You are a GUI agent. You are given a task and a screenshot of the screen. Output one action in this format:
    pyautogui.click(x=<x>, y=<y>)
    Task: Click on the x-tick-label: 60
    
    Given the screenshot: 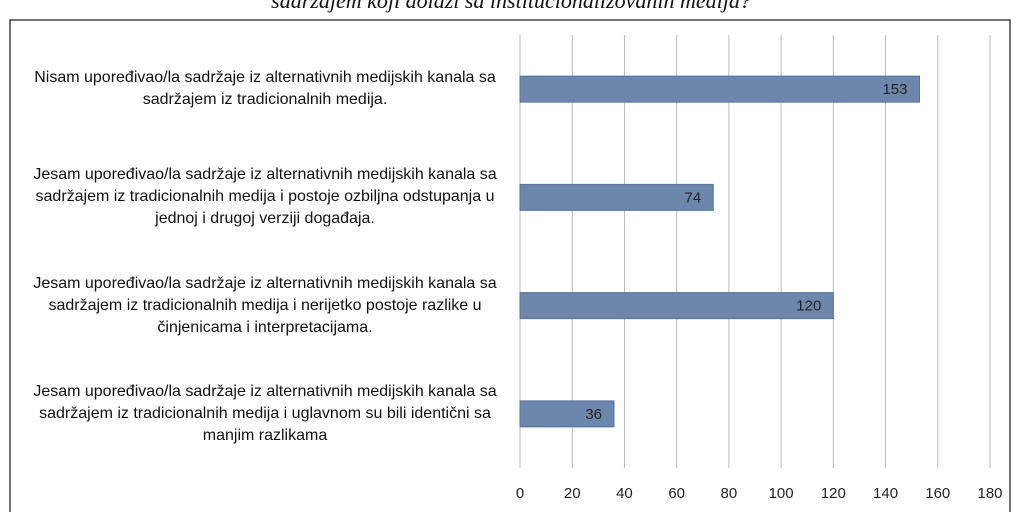 What is the action you would take?
    pyautogui.click(x=676, y=493)
    